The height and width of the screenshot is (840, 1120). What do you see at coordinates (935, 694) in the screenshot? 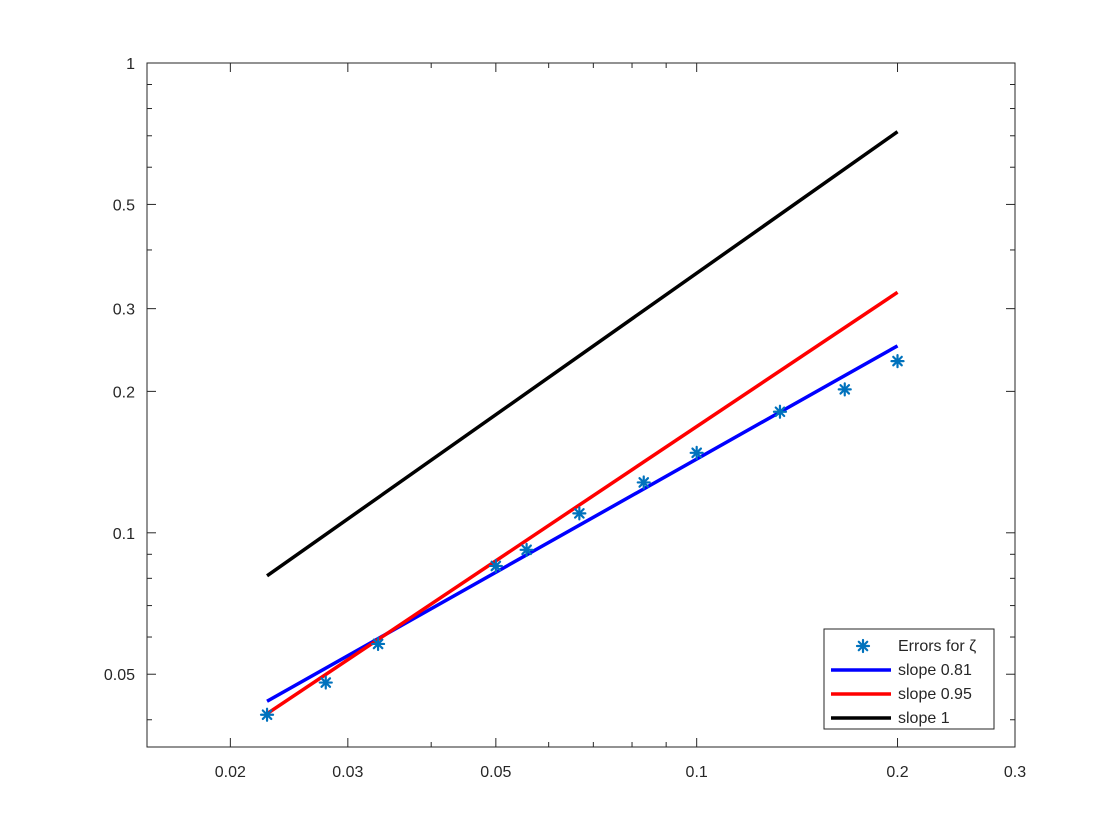
I see `legend-label: slope 0.95` at bounding box center [935, 694].